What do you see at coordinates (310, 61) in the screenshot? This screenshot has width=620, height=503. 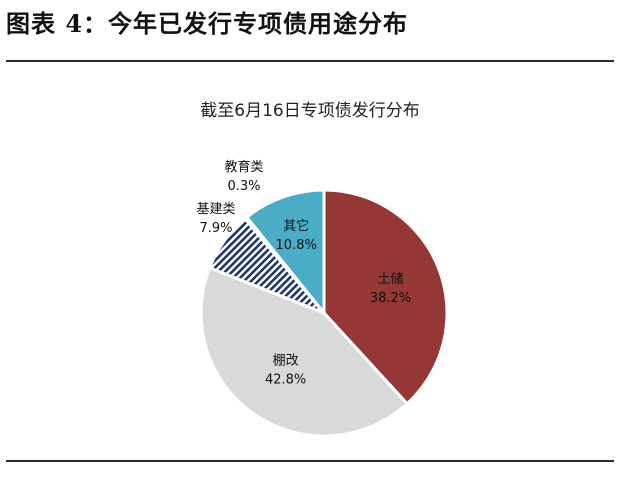 I see `top-divider` at bounding box center [310, 61].